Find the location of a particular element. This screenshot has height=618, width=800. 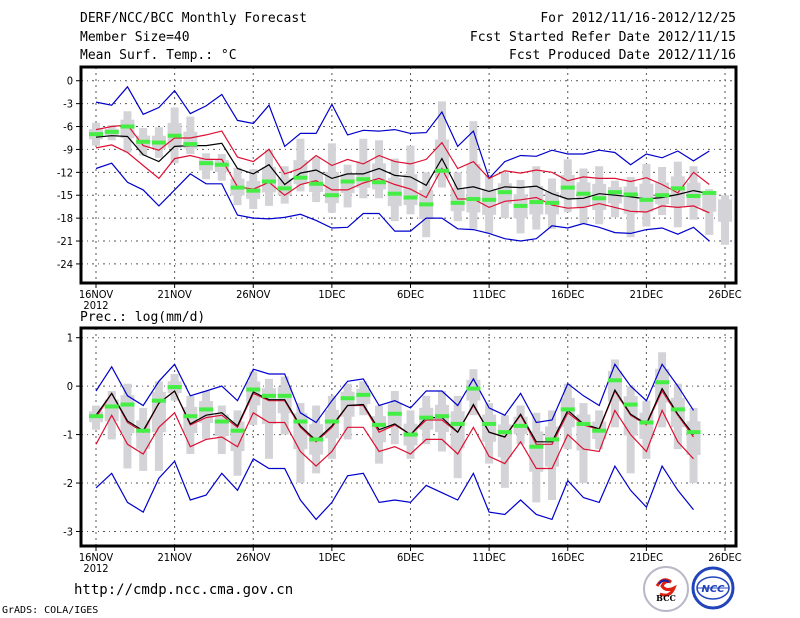

bcc-logo-icon: BCC is located at coordinates (666, 590).